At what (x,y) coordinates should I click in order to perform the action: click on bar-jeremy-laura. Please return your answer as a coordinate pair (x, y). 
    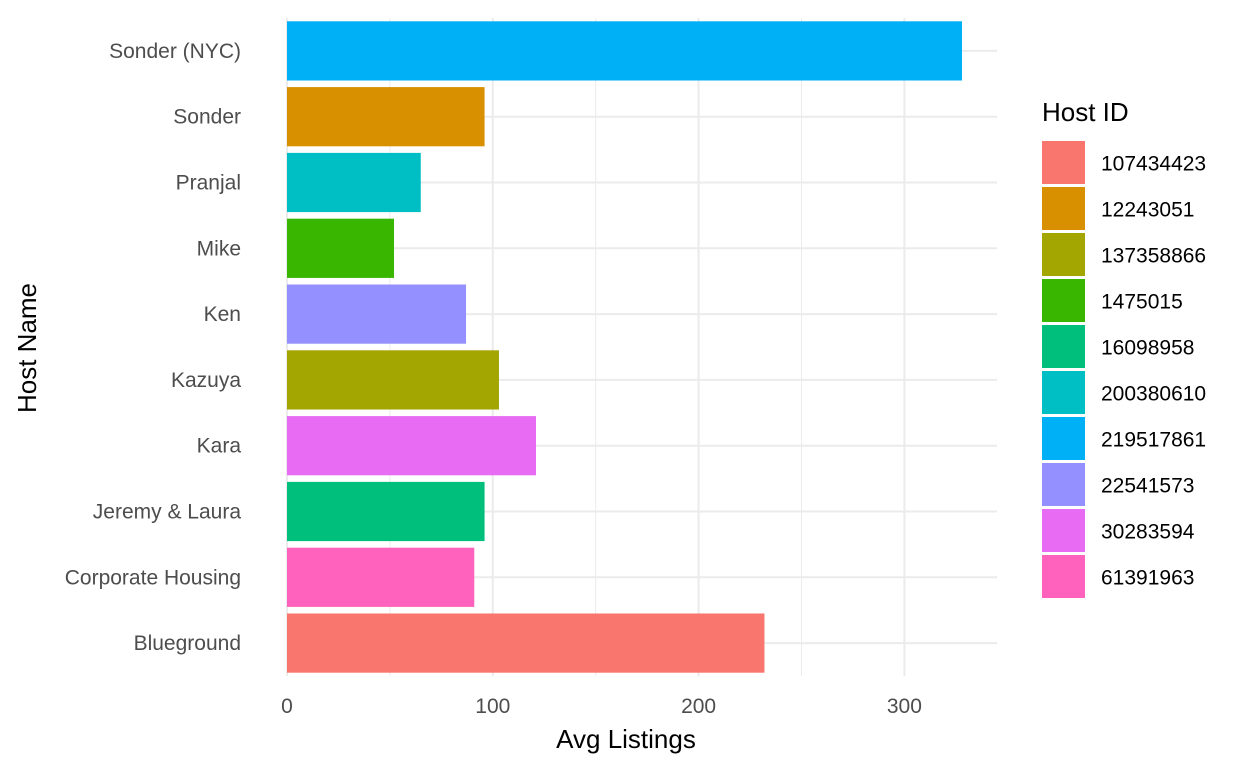
    Looking at the image, I should click on (386, 511).